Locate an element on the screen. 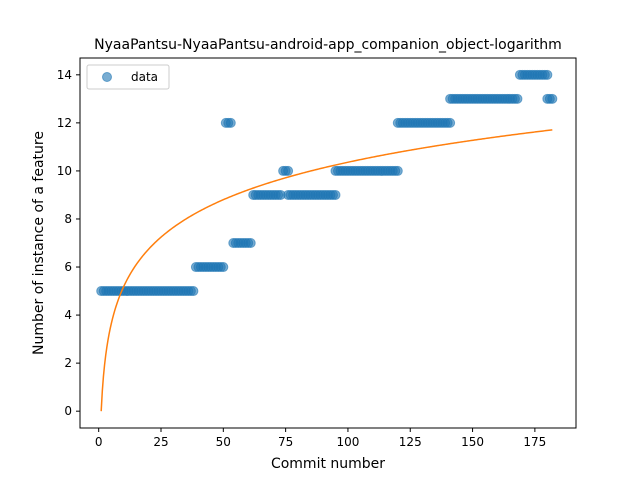 The height and width of the screenshot is (480, 640). x-tick-label: 25 is located at coordinates (160, 442).